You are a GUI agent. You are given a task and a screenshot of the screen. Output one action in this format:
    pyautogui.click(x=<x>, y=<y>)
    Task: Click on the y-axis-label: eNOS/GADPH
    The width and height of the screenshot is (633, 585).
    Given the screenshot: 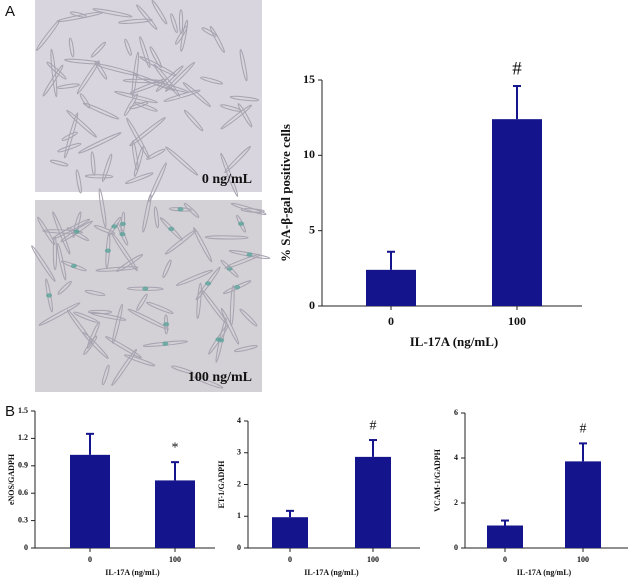 What is the action you would take?
    pyautogui.click(x=11, y=479)
    